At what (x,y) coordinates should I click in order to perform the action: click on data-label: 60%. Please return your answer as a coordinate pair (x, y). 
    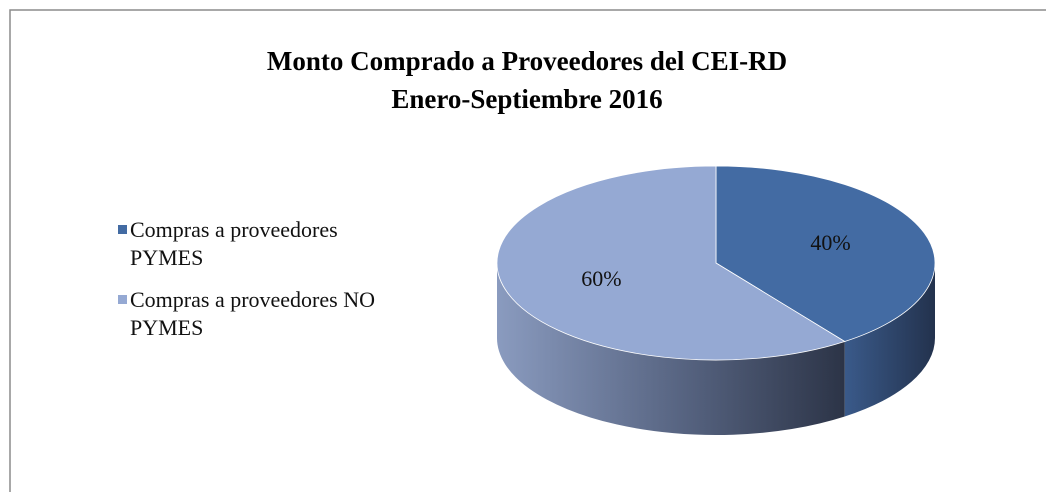
    Looking at the image, I should click on (601, 278).